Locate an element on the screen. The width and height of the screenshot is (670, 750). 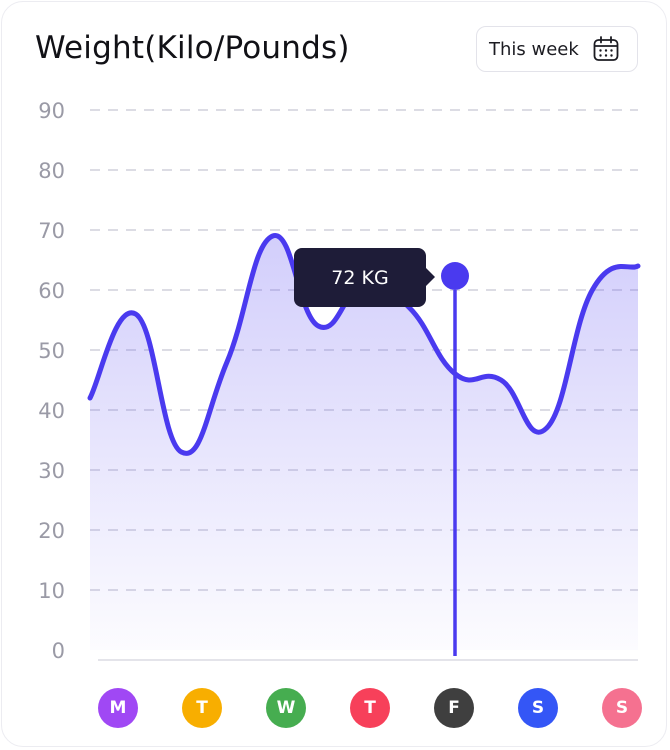
y-tick-label: 80 is located at coordinates (51, 171).